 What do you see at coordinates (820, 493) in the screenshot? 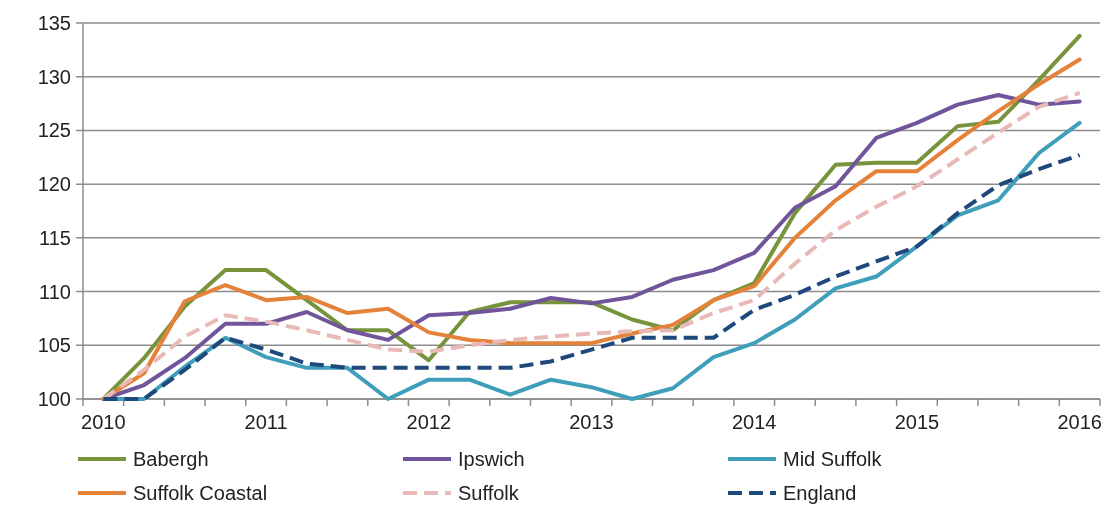
I see `legend-label: England` at bounding box center [820, 493].